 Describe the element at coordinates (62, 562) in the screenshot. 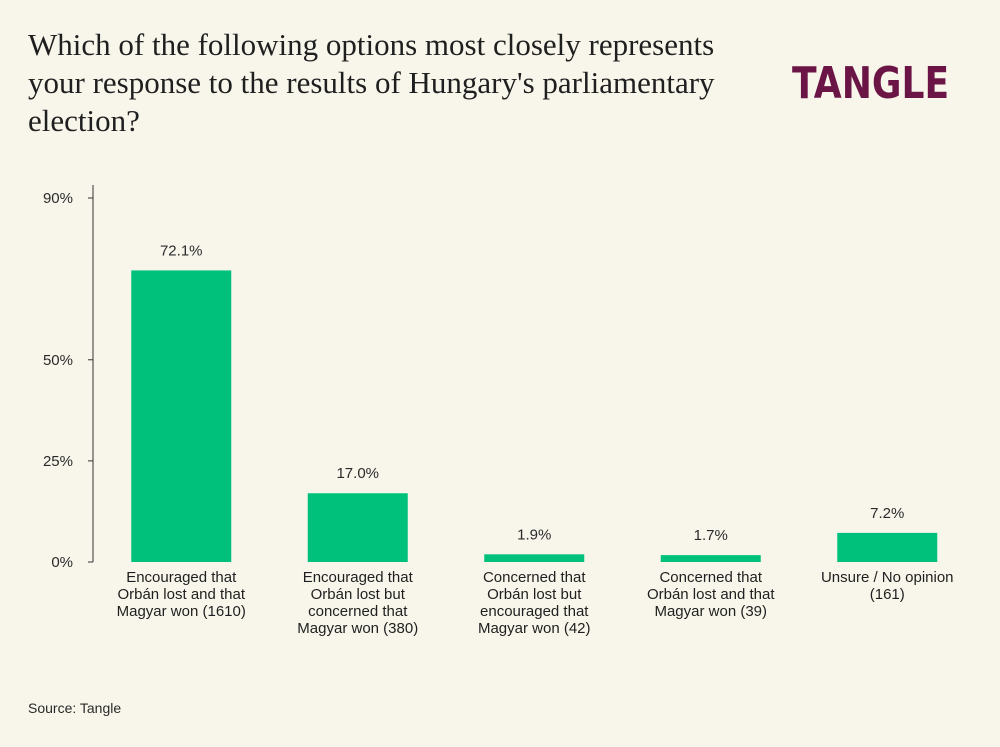

I see `y-tick-label: 0%` at that location.